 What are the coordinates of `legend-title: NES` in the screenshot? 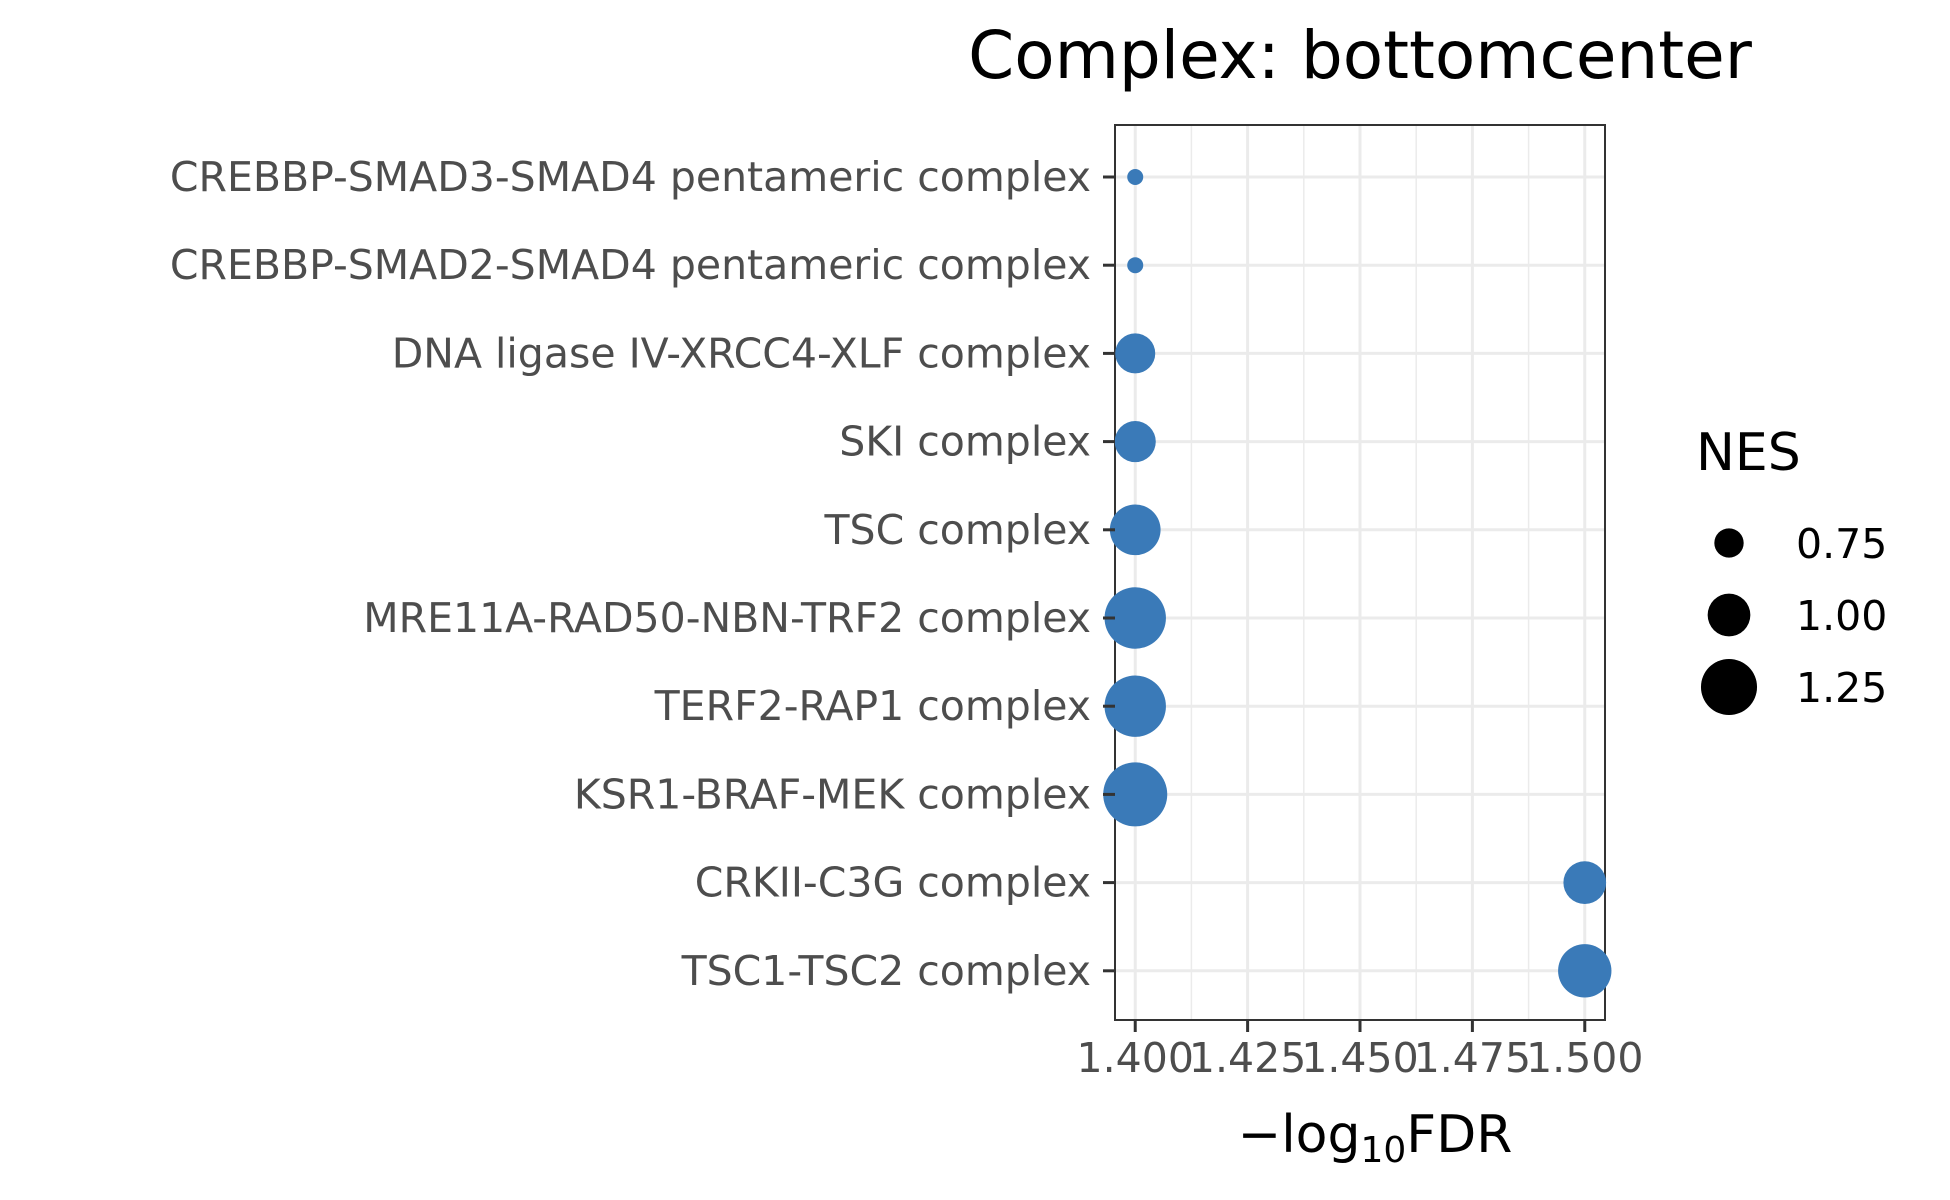 It's located at (1748, 453).